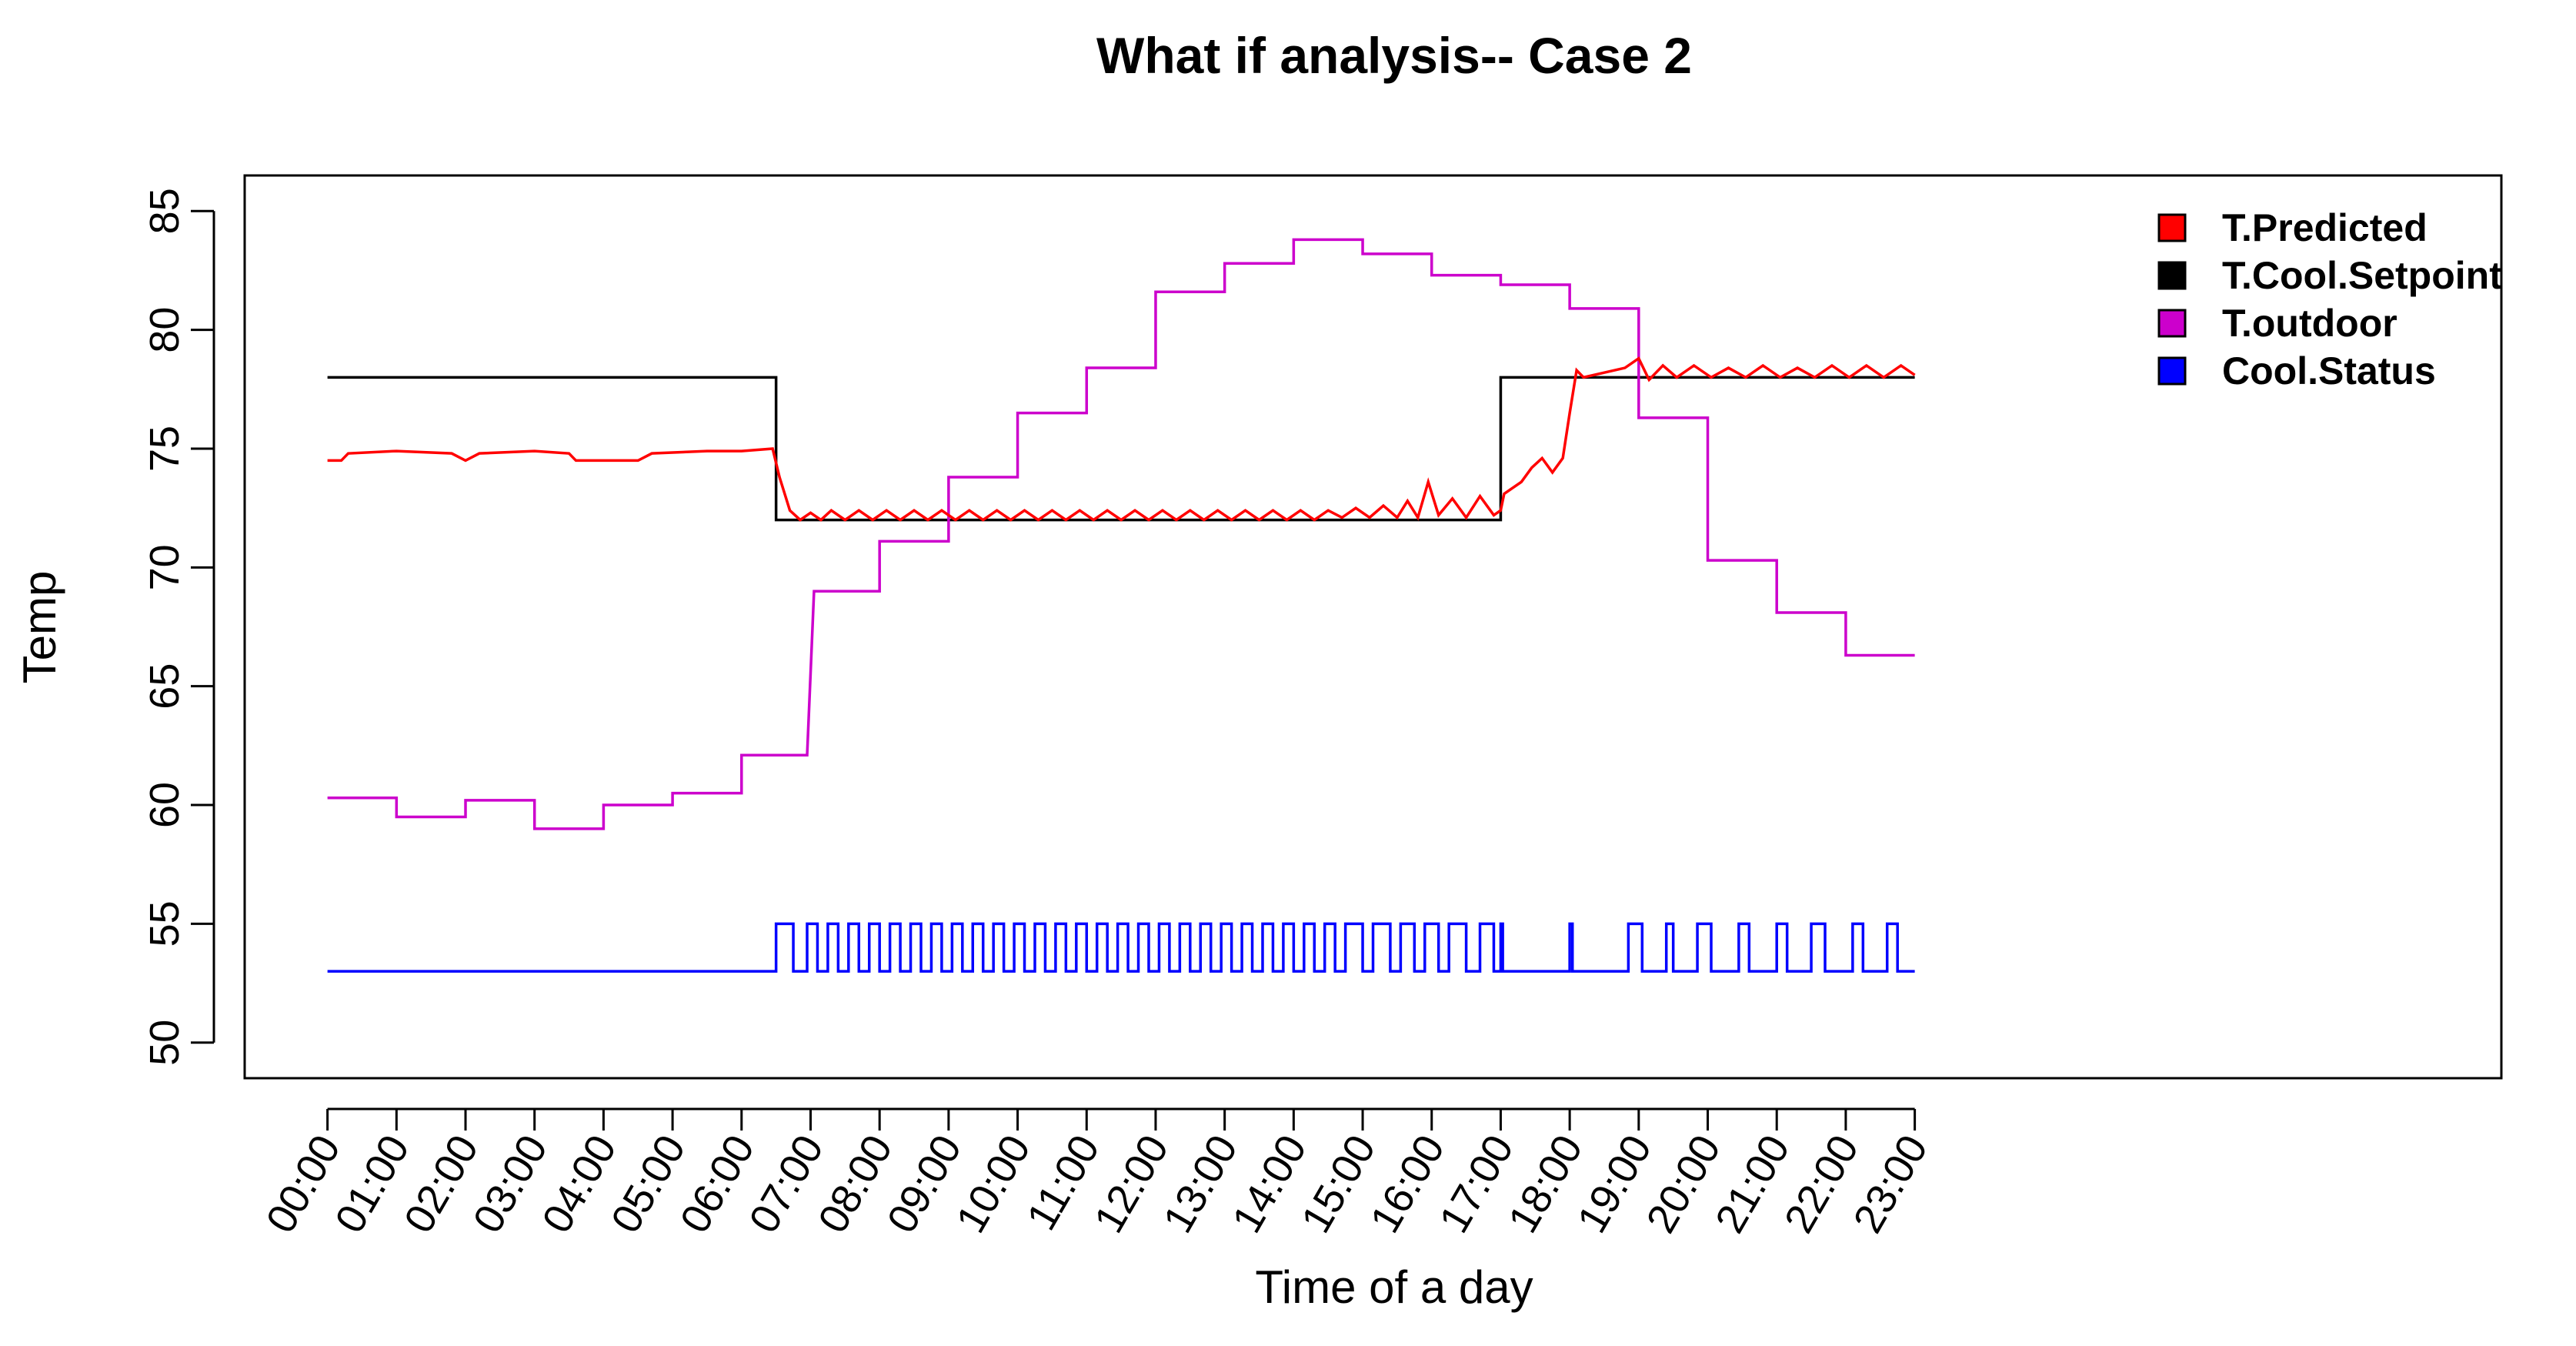 The width and height of the screenshot is (2576, 1346). What do you see at coordinates (165, 686) in the screenshot?
I see `y-tick-label: 65` at bounding box center [165, 686].